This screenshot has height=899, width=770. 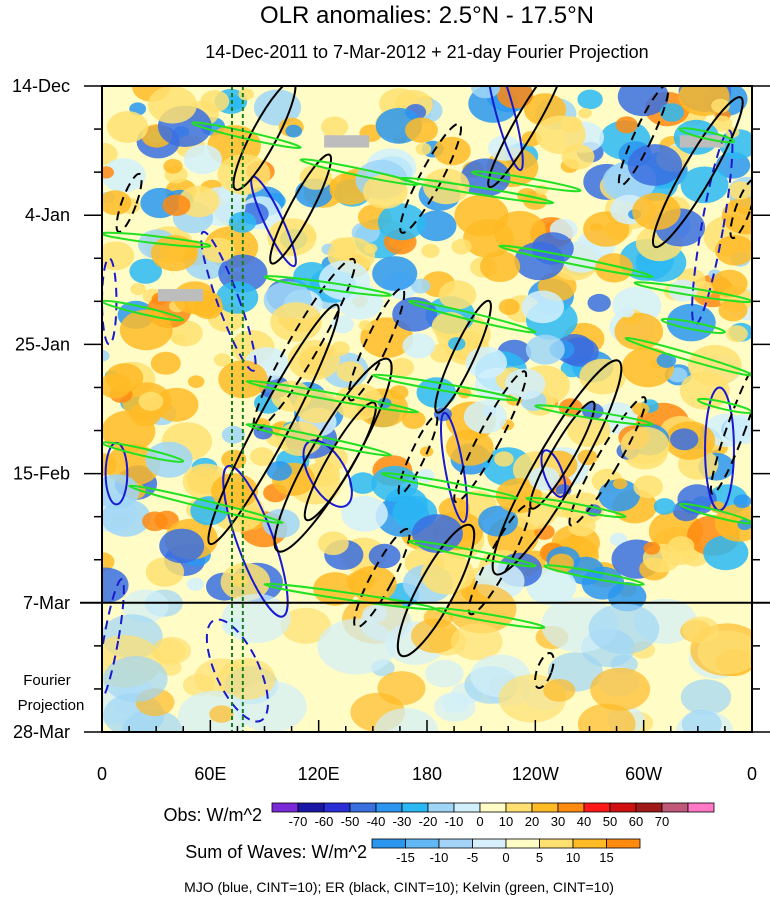 What do you see at coordinates (41, 86) in the screenshot?
I see `y-tick-label: 14-Dec` at bounding box center [41, 86].